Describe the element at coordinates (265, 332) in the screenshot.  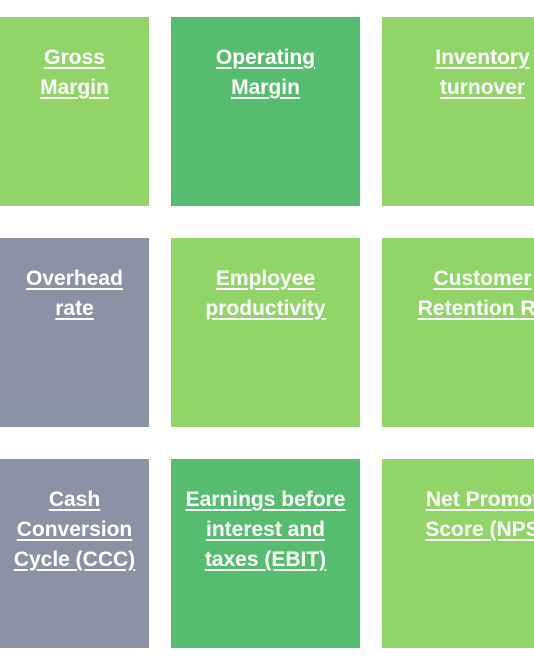
I see `tile-employee-productivity: Employee productivity` at that location.